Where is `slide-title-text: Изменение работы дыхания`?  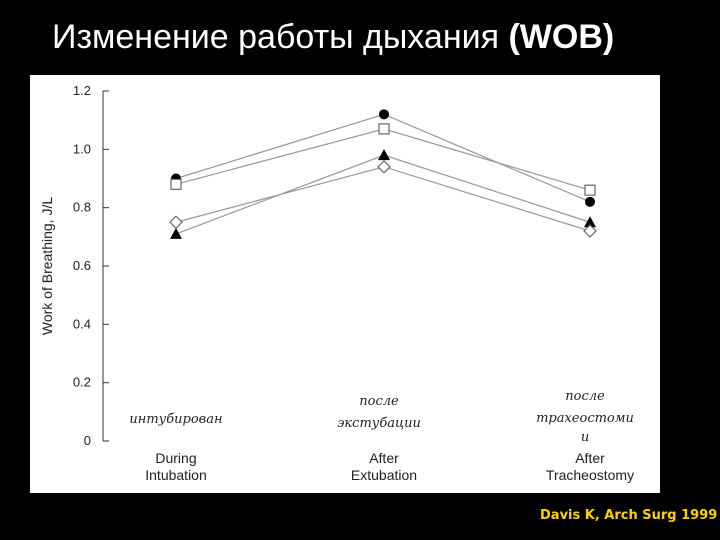 slide-title-text: Изменение работы дыхания is located at coordinates (280, 37).